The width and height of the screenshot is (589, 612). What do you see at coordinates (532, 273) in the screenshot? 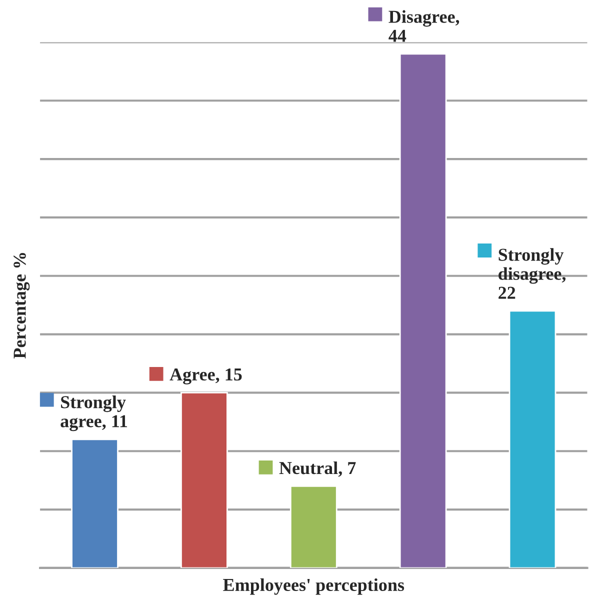
I see `data-label: Strongly disagree, 22` at bounding box center [532, 273].